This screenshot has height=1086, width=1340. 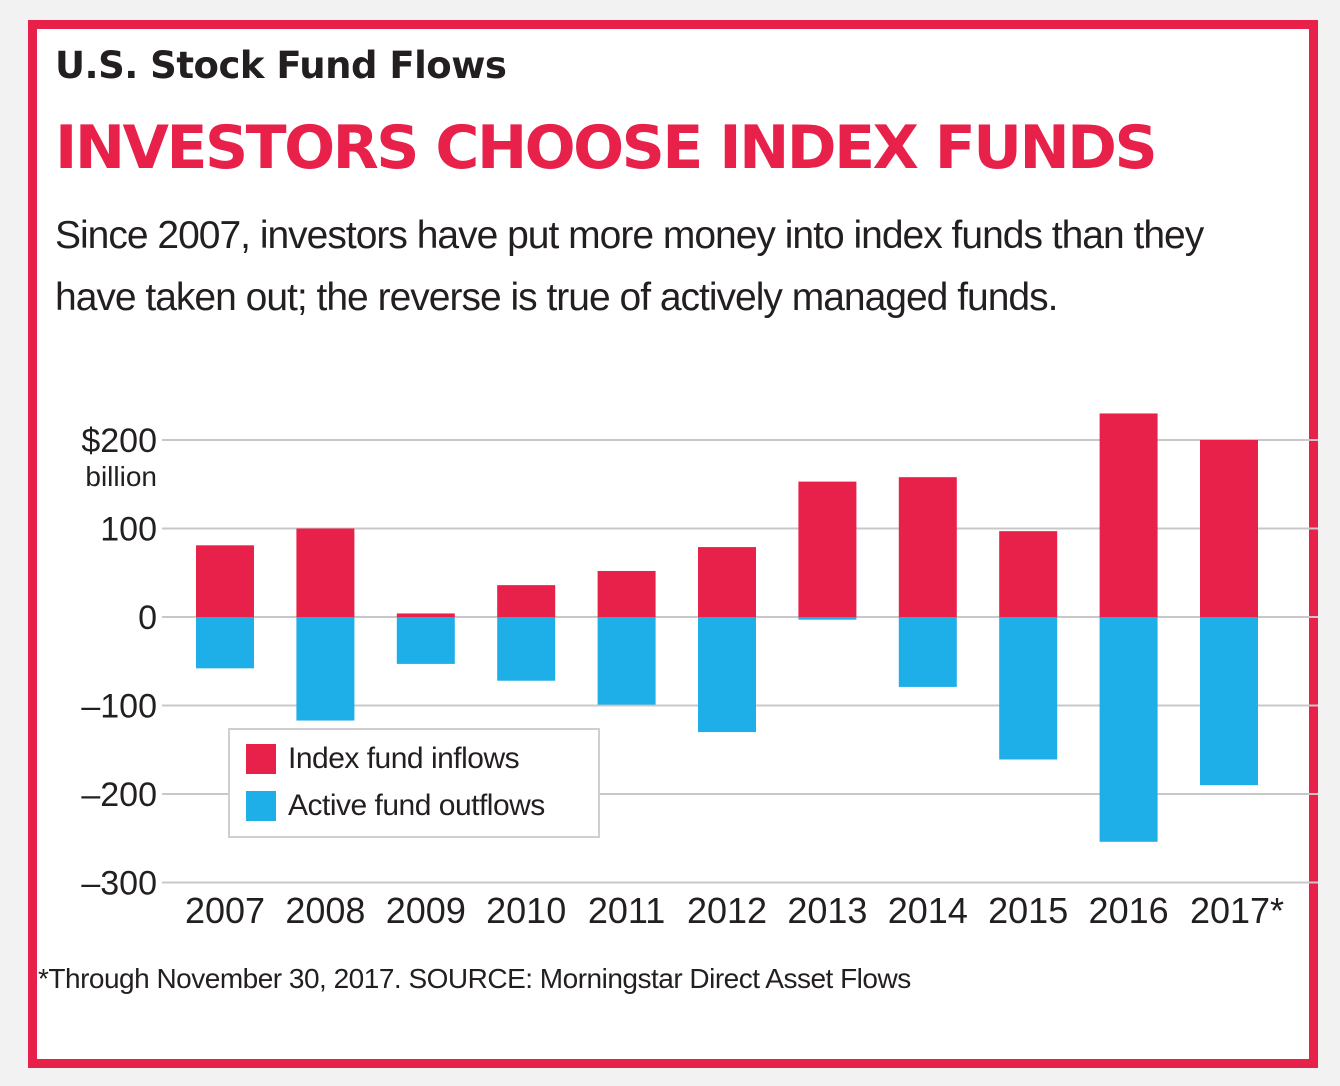 What do you see at coordinates (119, 795) in the screenshot?
I see `y-tick-label: –200` at bounding box center [119, 795].